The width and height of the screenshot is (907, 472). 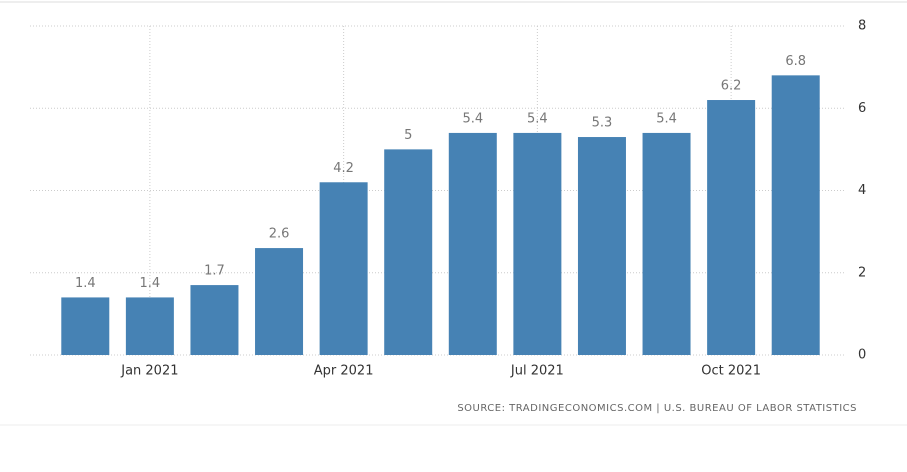 What do you see at coordinates (862, 26) in the screenshot?
I see `y-tick-label: 8` at bounding box center [862, 26].